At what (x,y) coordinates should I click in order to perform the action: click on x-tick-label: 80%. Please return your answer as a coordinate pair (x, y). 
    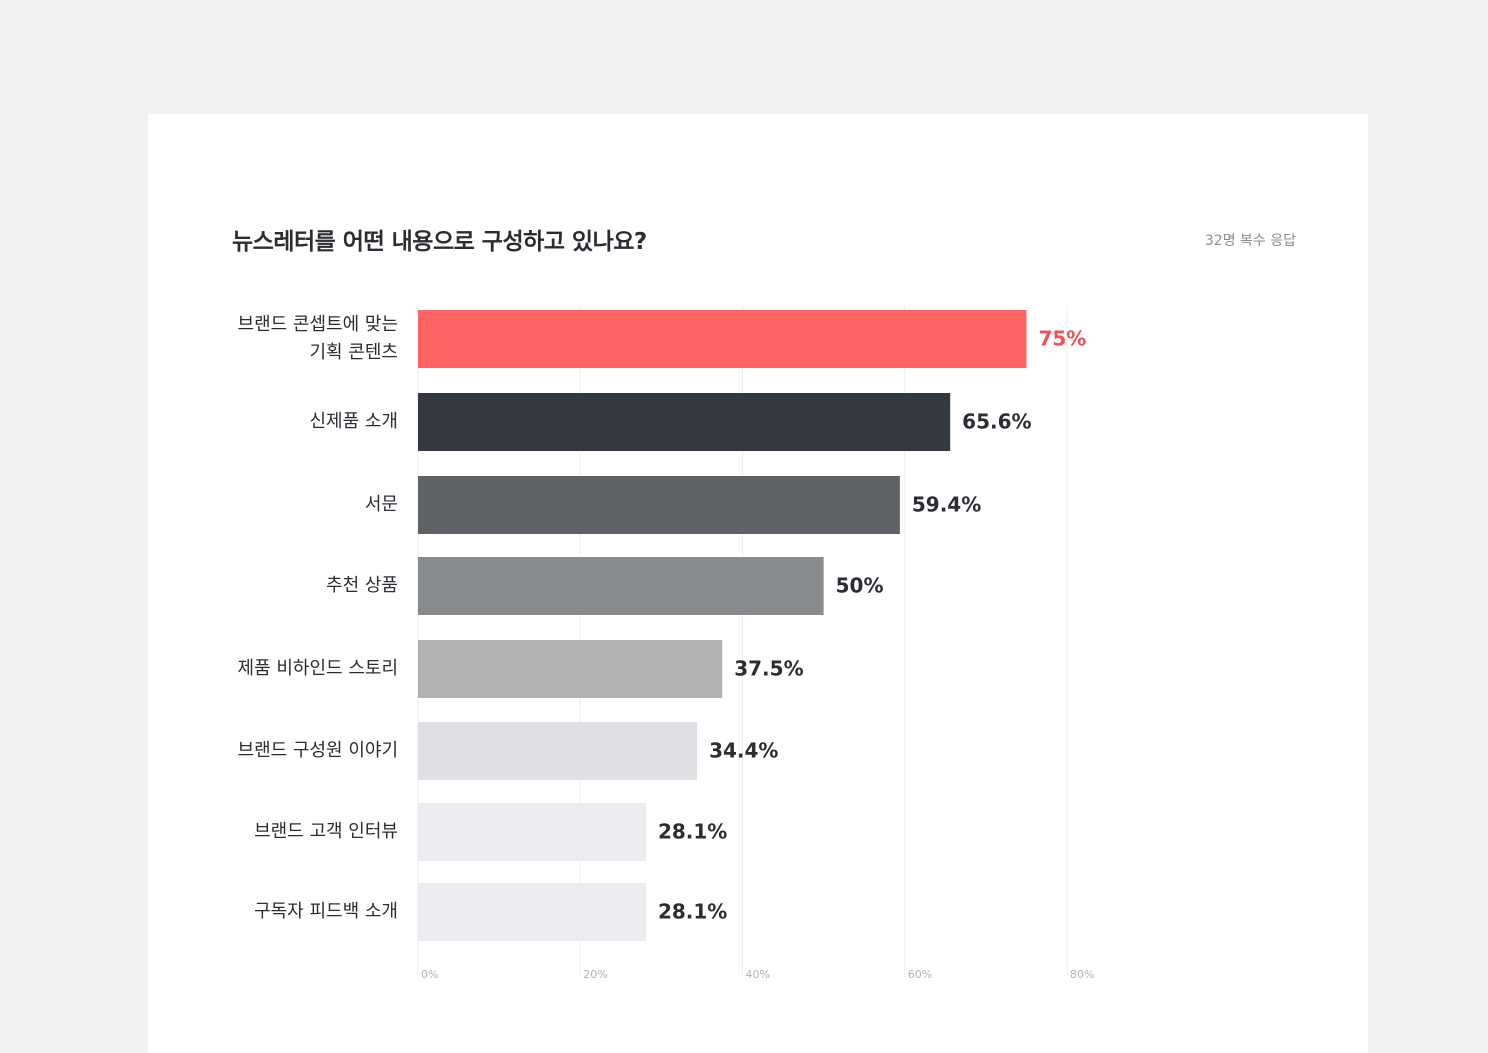
    Looking at the image, I should click on (1082, 974).